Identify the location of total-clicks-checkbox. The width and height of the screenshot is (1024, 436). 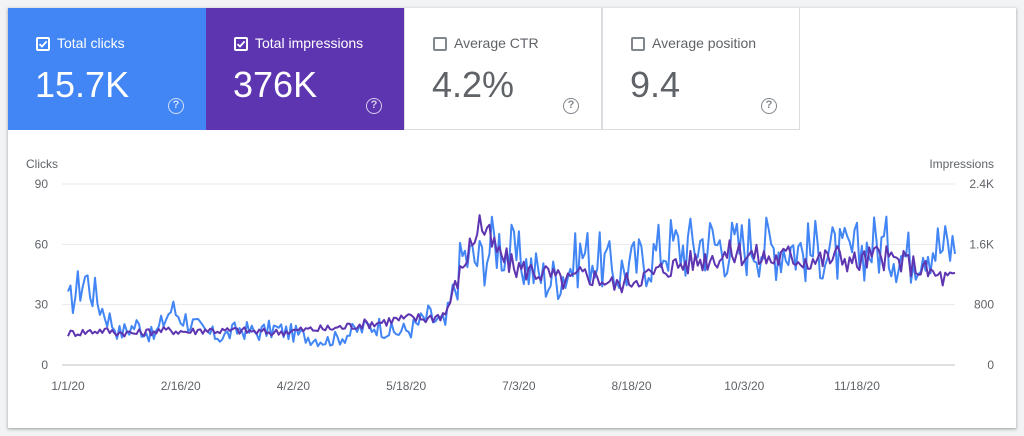
(43, 44).